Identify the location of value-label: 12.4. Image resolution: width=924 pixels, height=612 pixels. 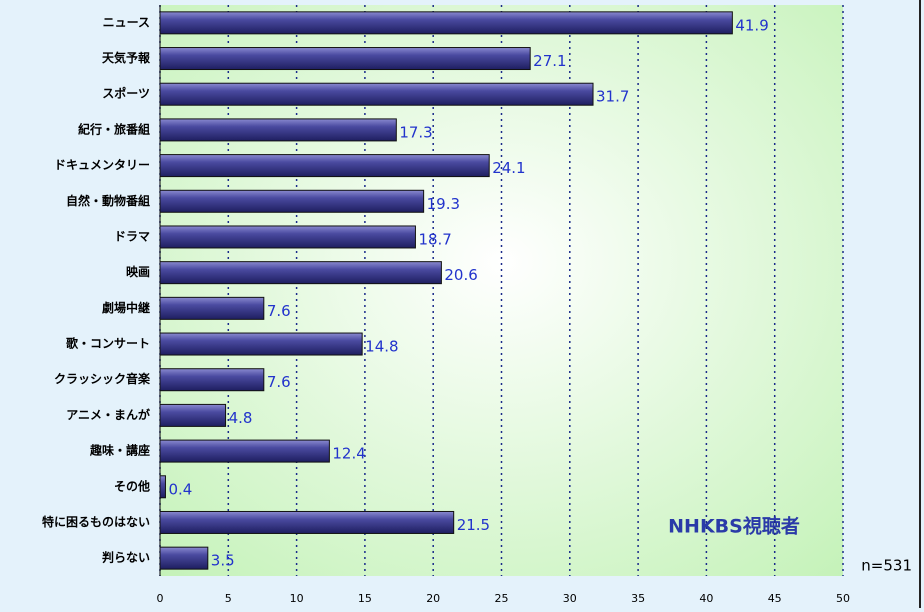
(348, 454).